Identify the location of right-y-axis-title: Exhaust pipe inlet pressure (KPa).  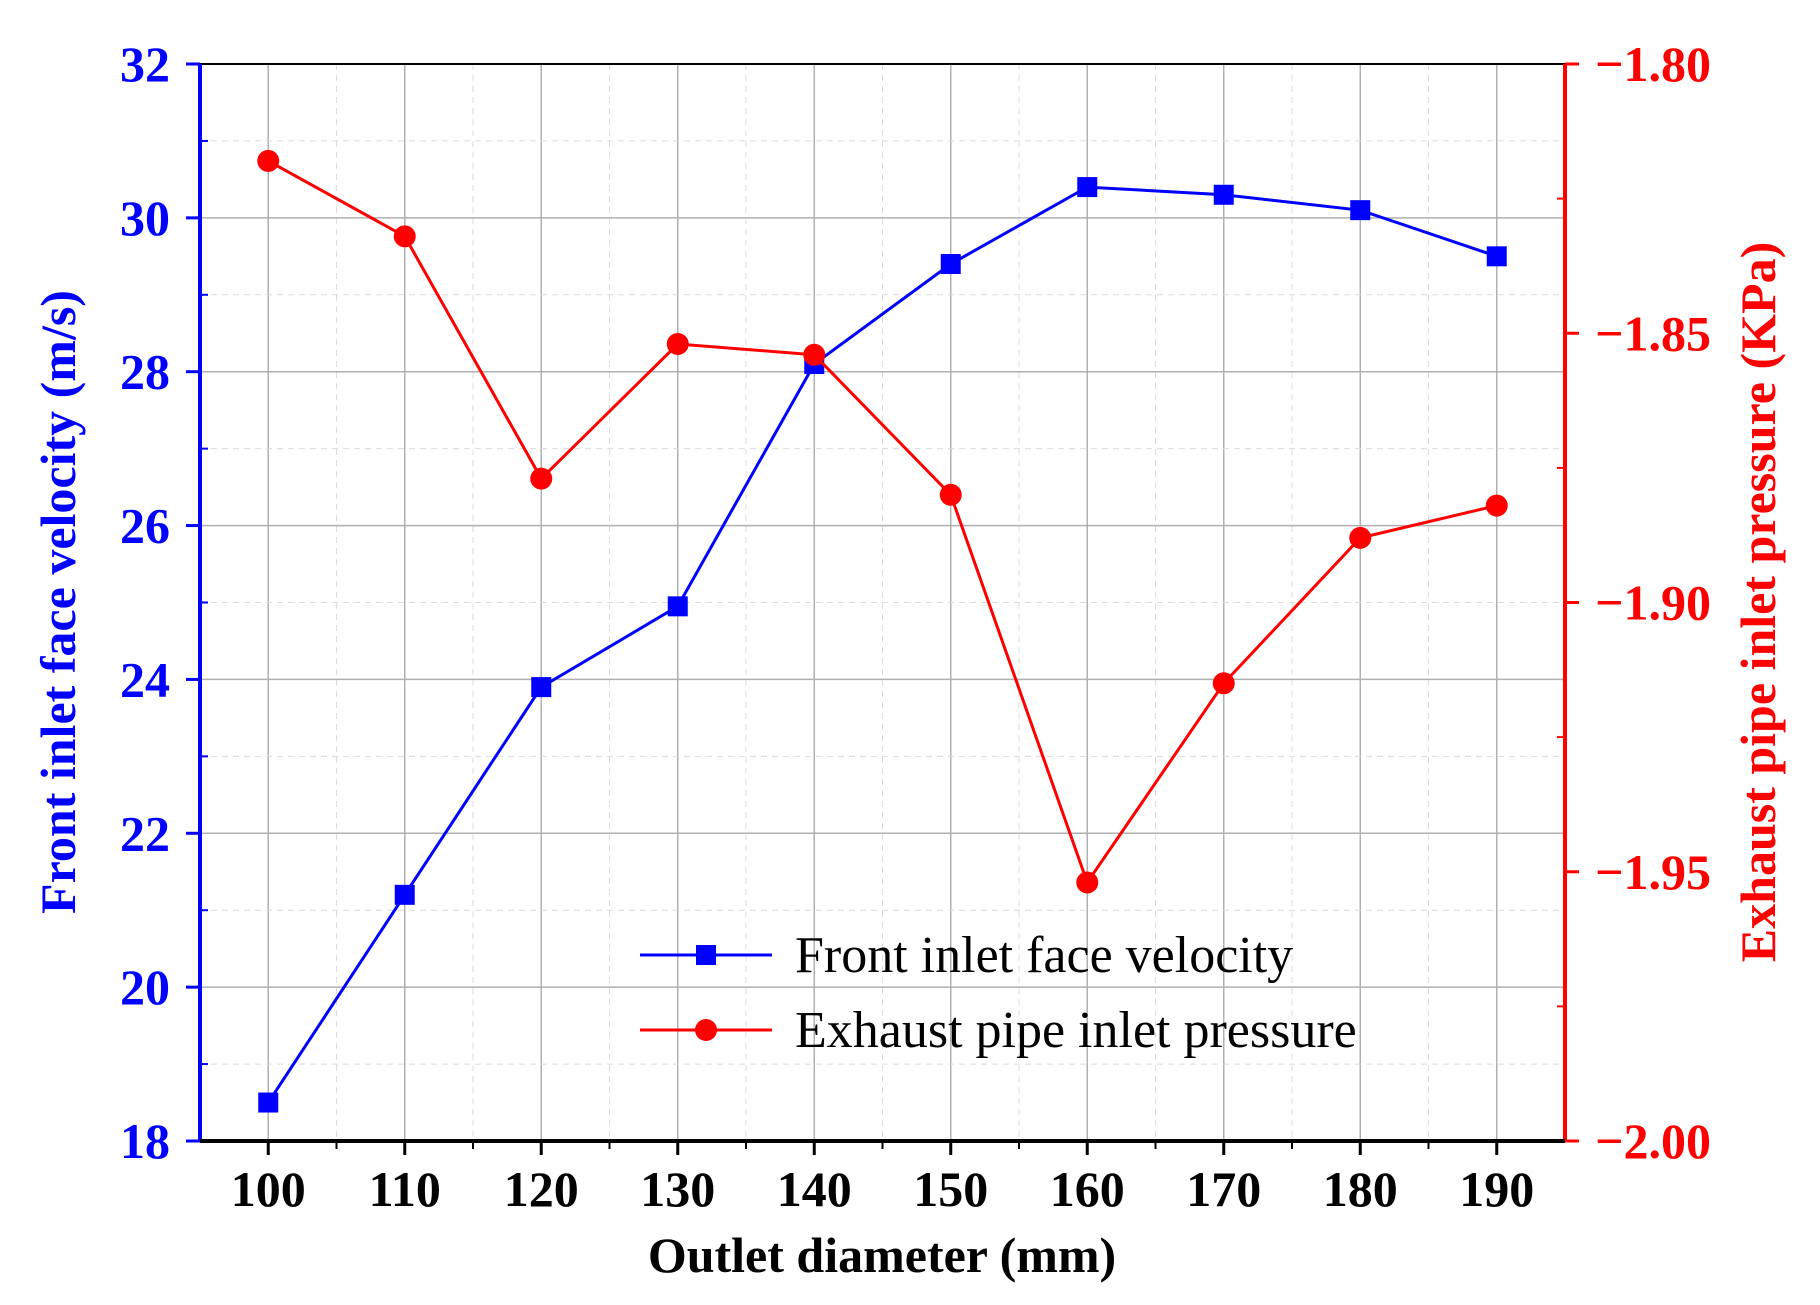
(1758, 602).